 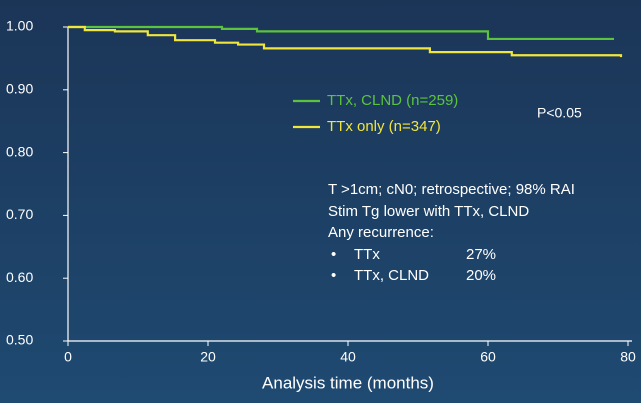 I want to click on x-tick-label: 40, so click(x=348, y=357).